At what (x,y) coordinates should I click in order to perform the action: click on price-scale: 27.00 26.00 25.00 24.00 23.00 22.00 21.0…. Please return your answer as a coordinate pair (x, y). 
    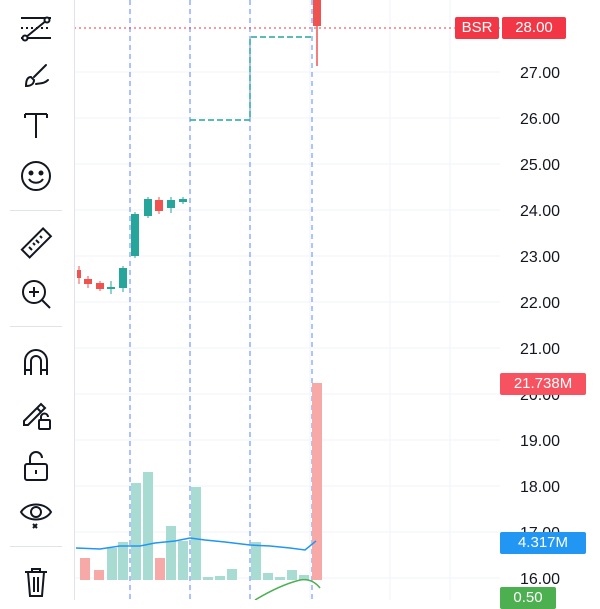
    Looking at the image, I should click on (540, 326).